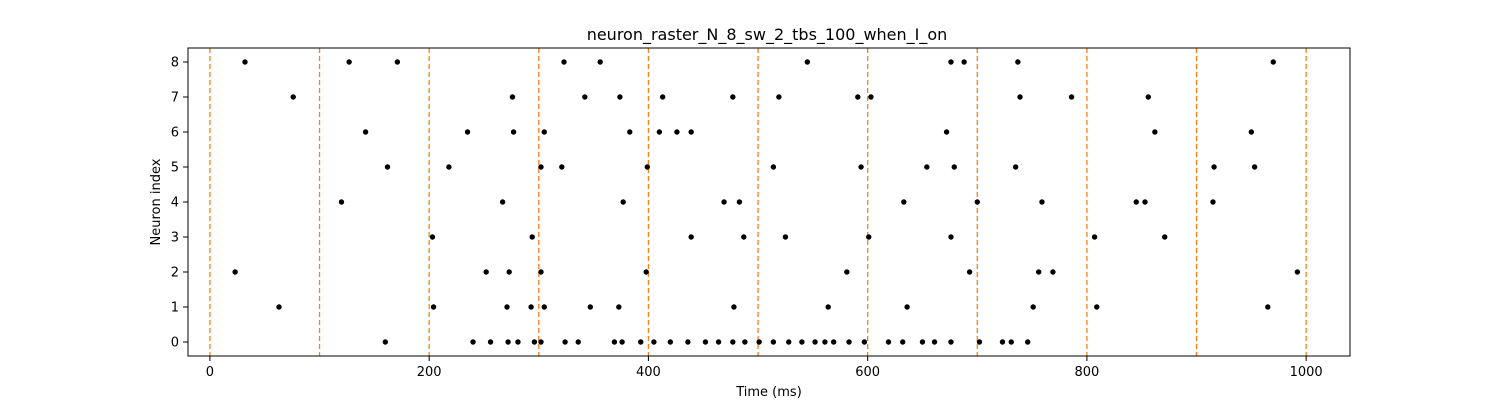  I want to click on x-tick-label: 0, so click(210, 372).